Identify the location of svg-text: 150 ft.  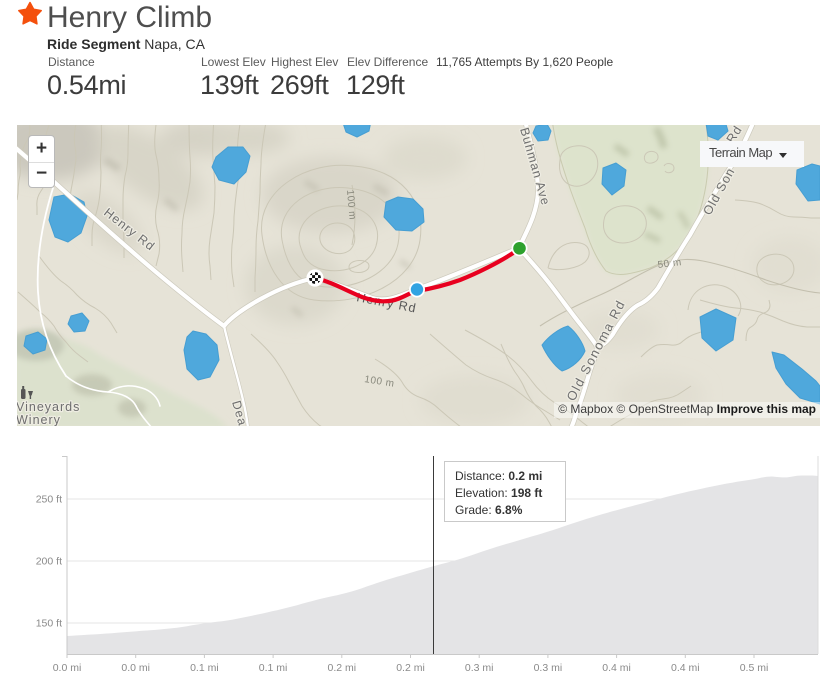
(49, 624).